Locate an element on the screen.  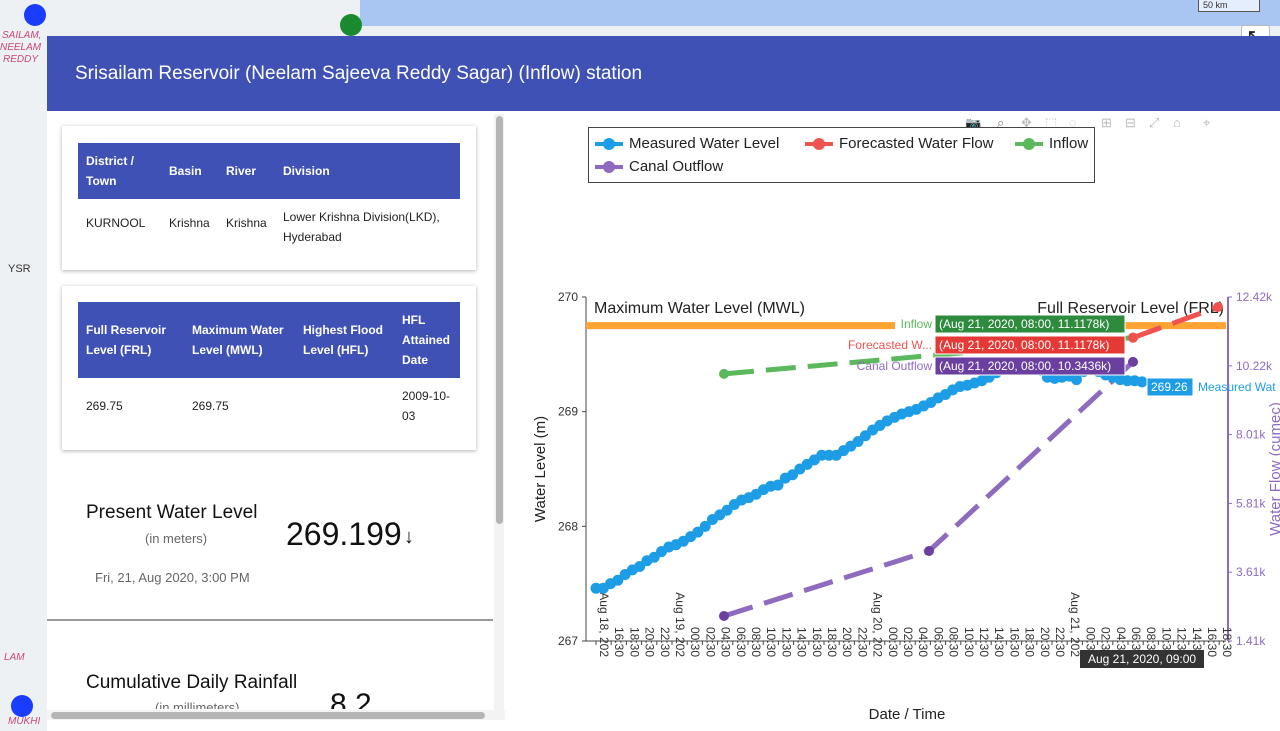
vertical-scrollbar is located at coordinates (499, 413).